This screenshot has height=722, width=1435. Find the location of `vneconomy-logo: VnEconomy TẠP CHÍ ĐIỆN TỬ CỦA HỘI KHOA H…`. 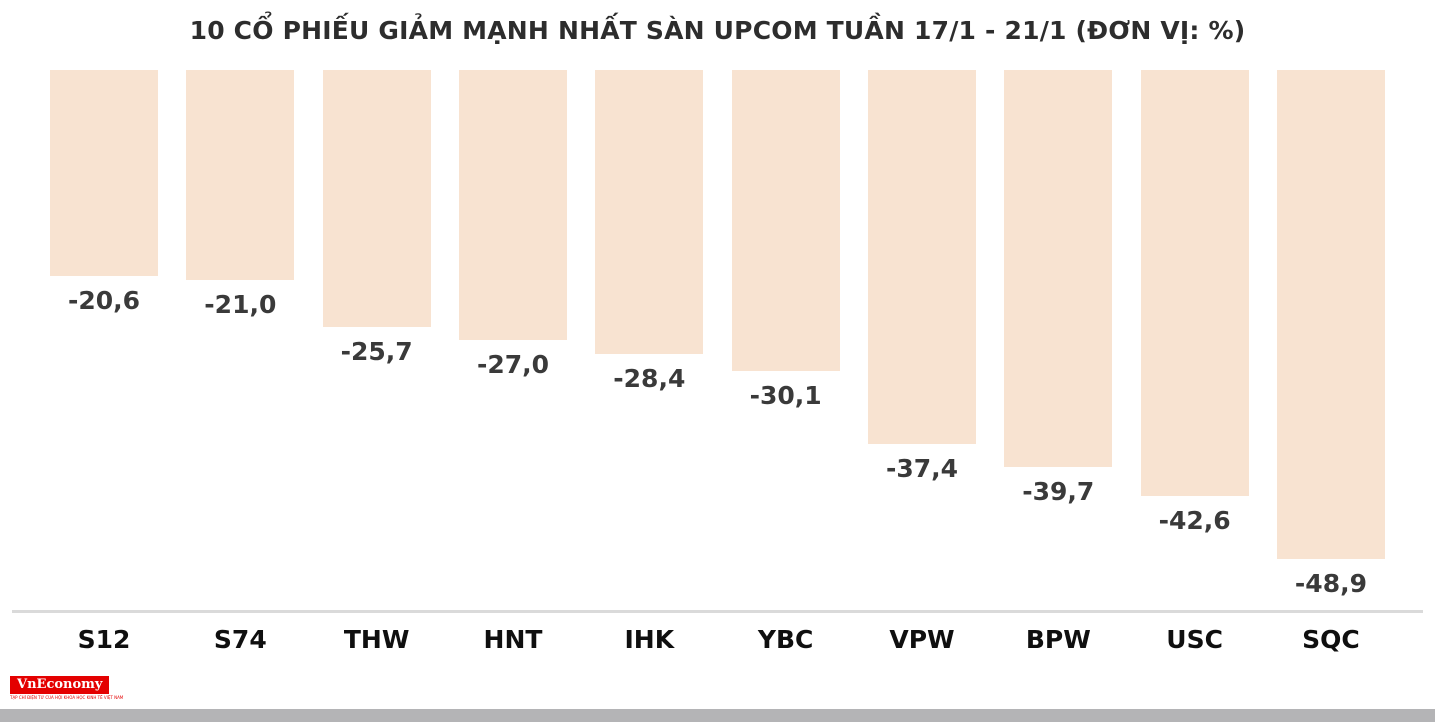

vneconomy-logo: VnEconomy TẠP CHÍ ĐIỆN TỬ CỦA HỘI KHOA H… is located at coordinates (70, 686).